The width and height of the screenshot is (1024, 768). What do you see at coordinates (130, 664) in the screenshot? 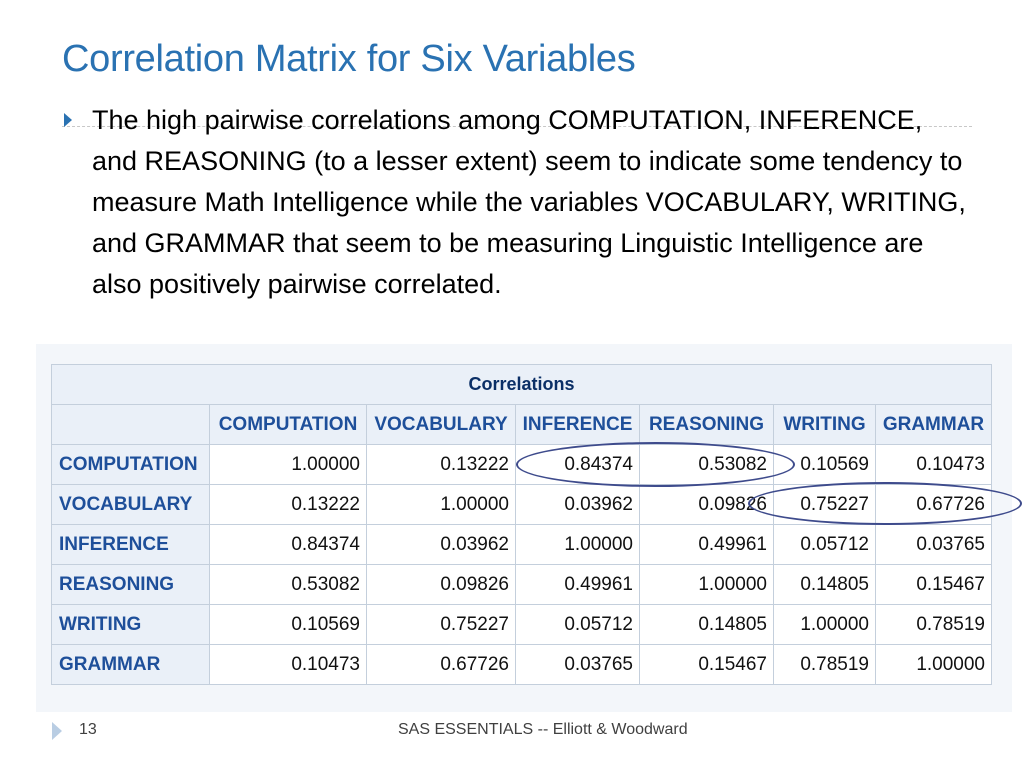
I see `row-header-grammar: GRAMMAR` at bounding box center [130, 664].